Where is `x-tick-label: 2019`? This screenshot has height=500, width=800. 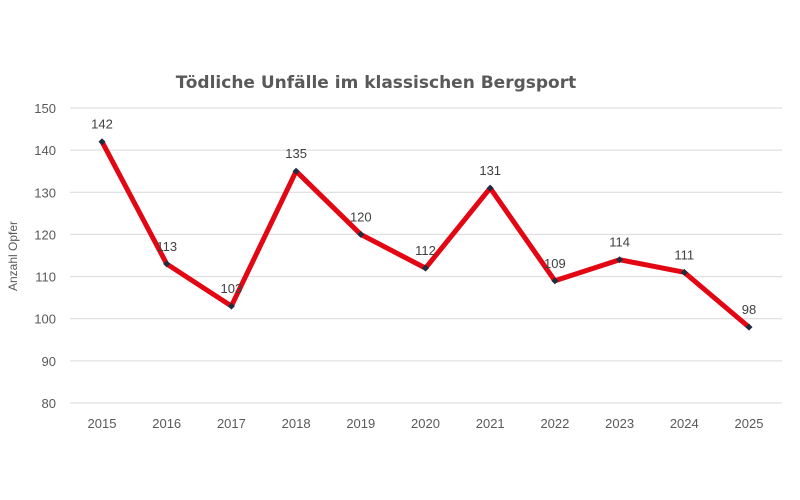
x-tick-label: 2019 is located at coordinates (360, 423).